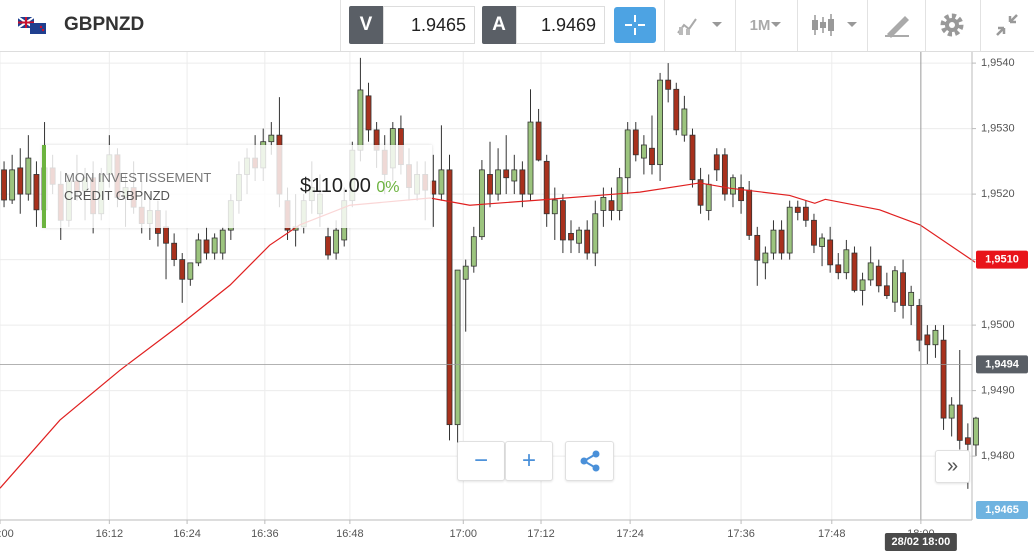 This screenshot has height=557, width=1034. I want to click on collapse-button, so click(1007, 25).